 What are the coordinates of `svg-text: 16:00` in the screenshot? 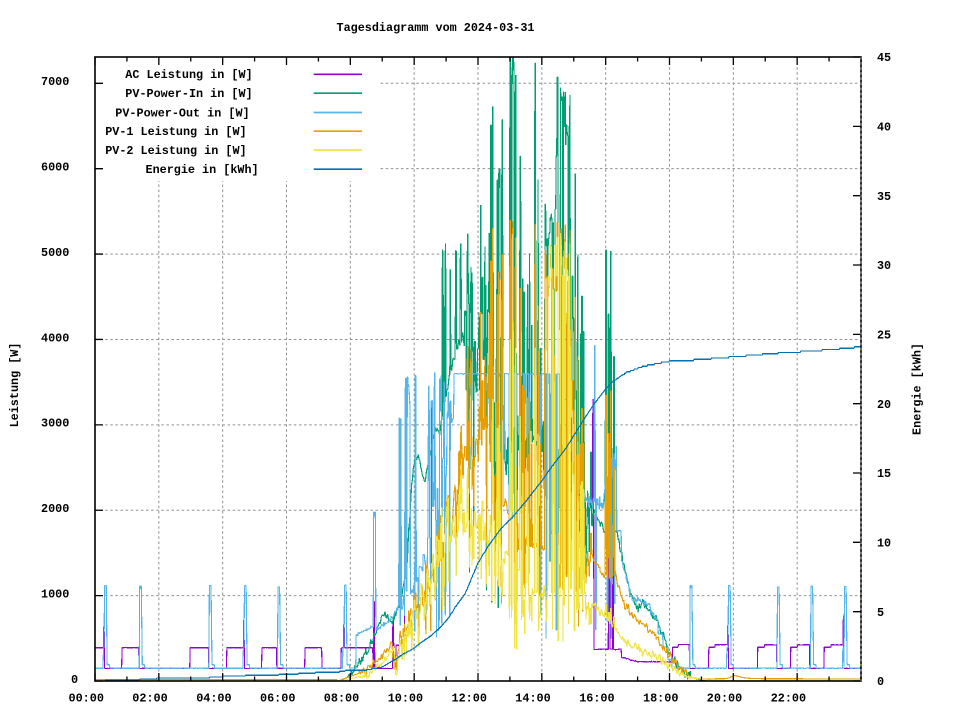 It's located at (596, 699).